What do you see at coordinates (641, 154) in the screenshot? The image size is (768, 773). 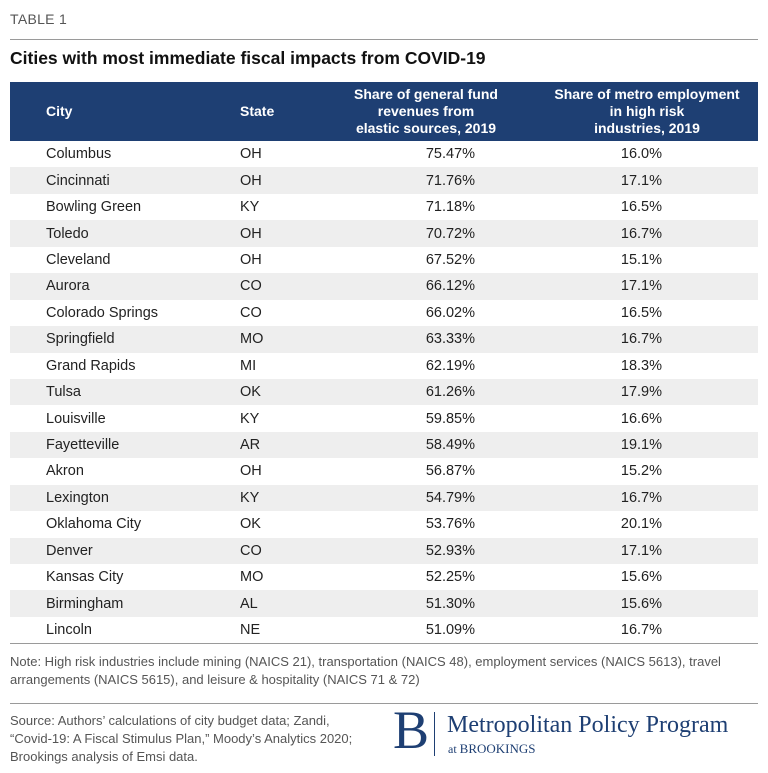 I see `cell-employment-share: 16.0%` at bounding box center [641, 154].